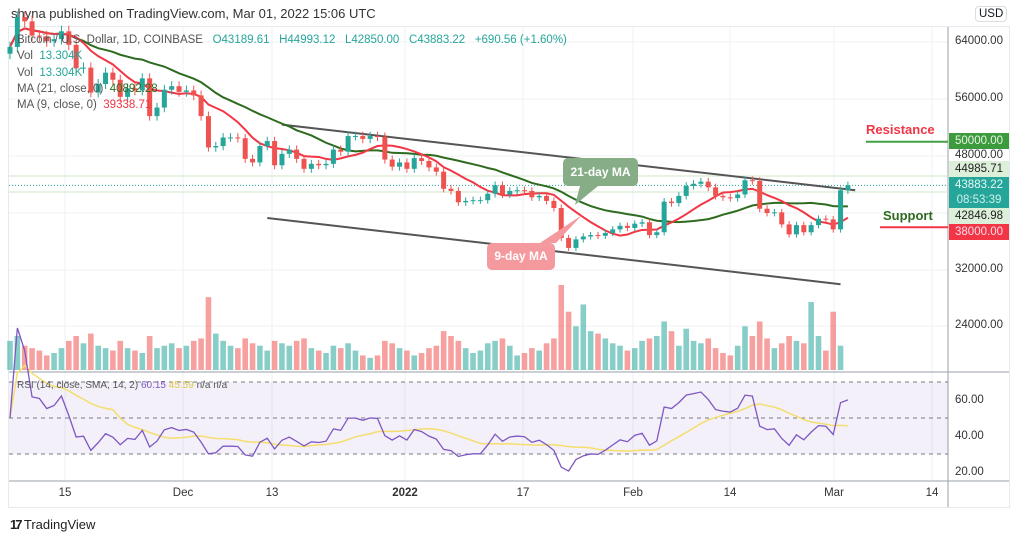  Describe the element at coordinates (272, 493) in the screenshot. I see `time-tick: 13` at that location.